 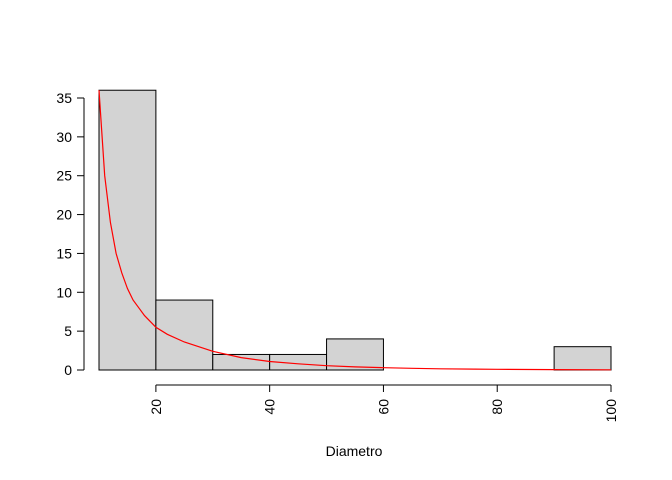 I want to click on x-axis-label: Diametro, so click(x=354, y=451).